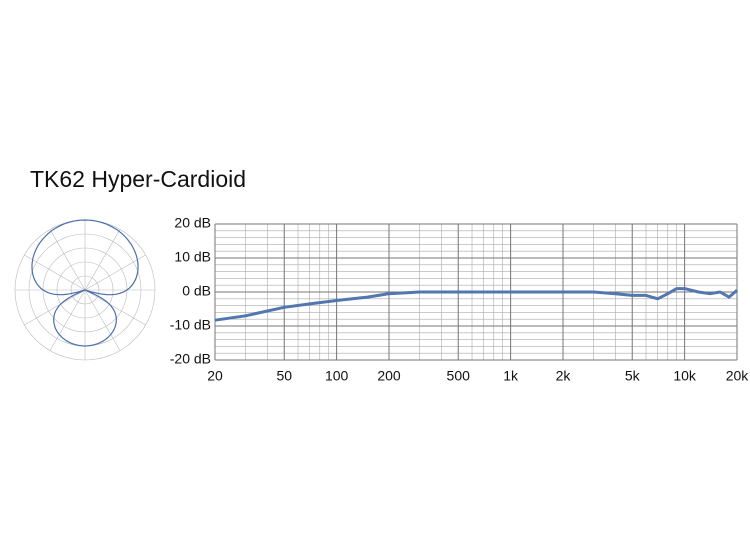 The height and width of the screenshot is (550, 750). Describe the element at coordinates (138, 179) in the screenshot. I see `chart-title: TK62 Hyper-Cardioid` at that location.